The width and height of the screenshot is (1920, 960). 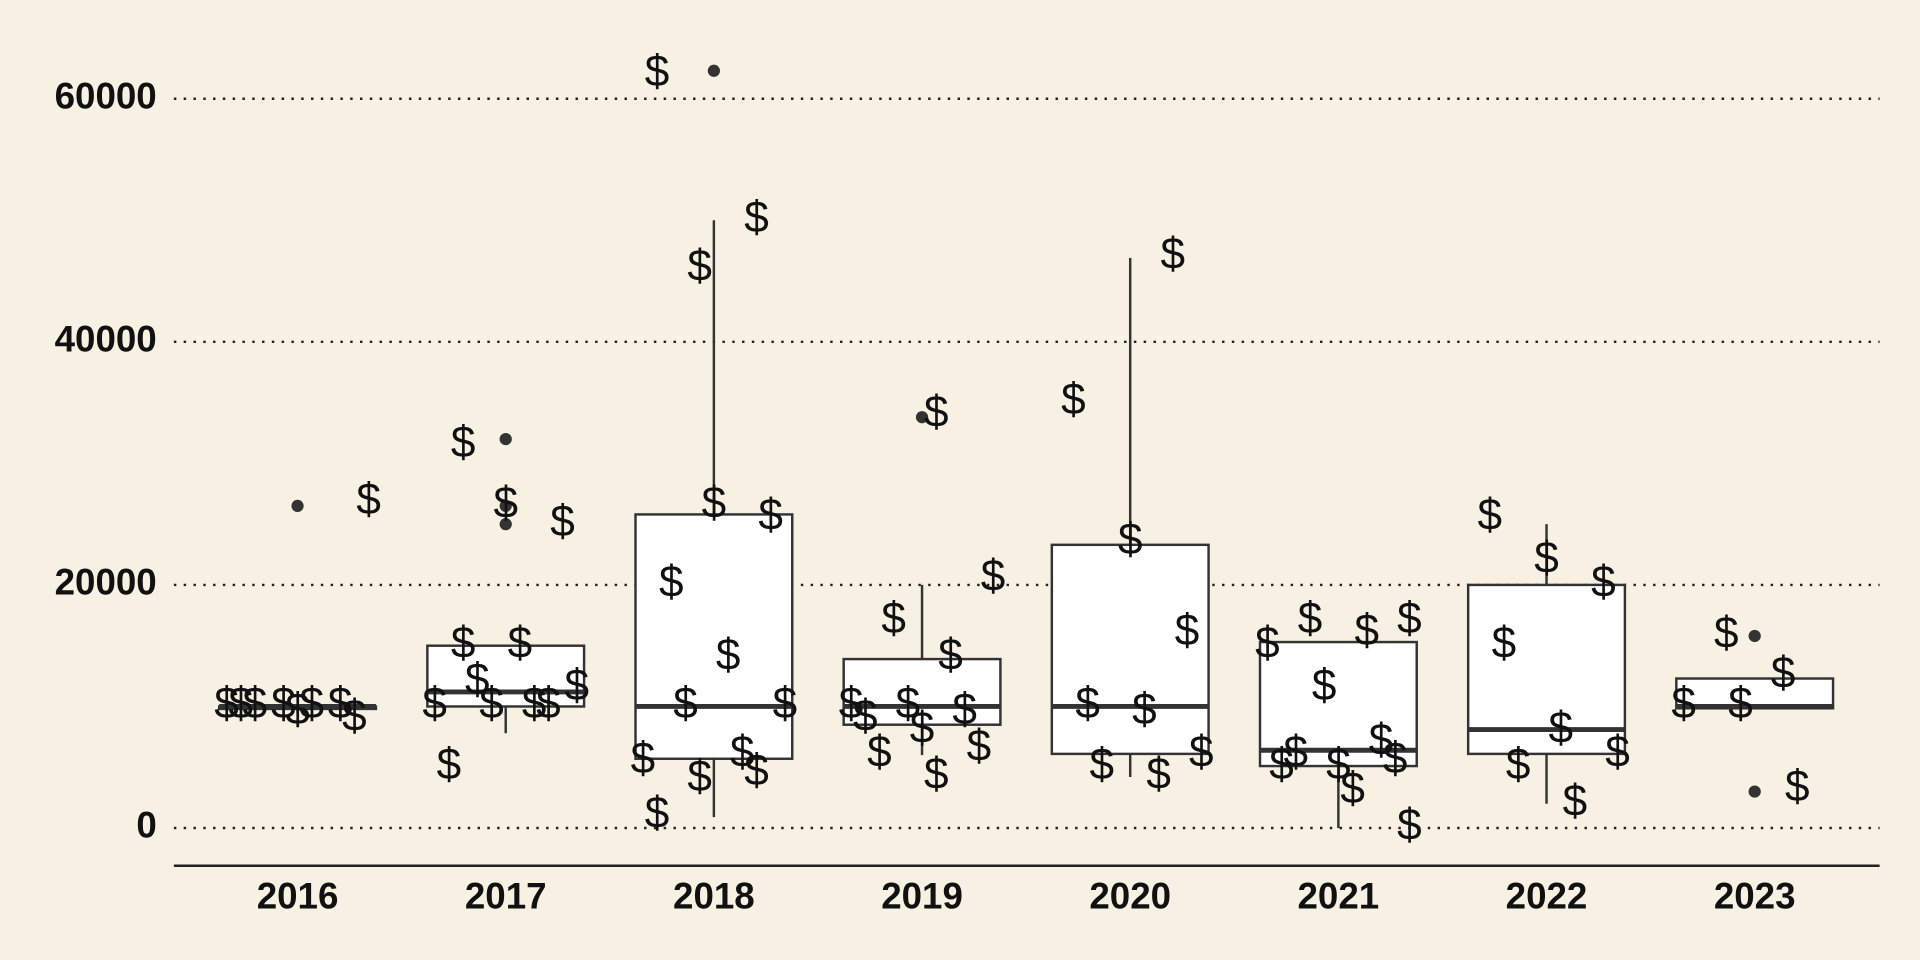 What do you see at coordinates (714, 895) in the screenshot?
I see `x-tick-label: 2018` at bounding box center [714, 895].